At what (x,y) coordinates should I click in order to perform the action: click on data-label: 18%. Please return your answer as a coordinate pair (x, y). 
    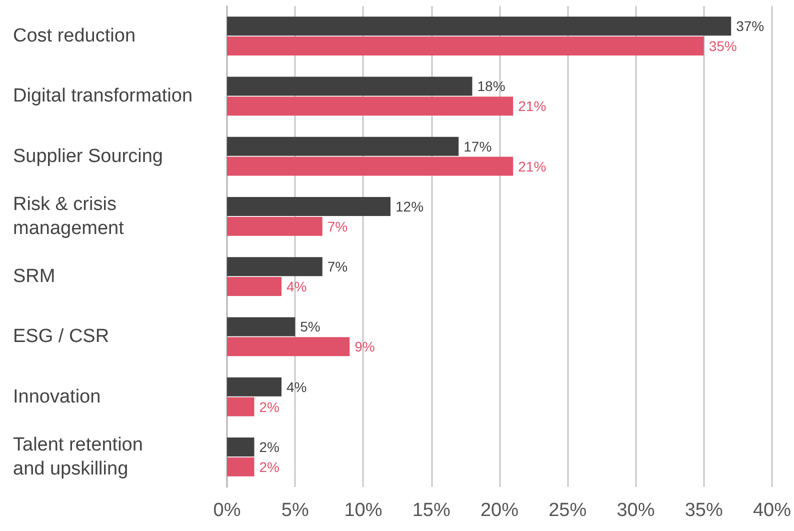
    Looking at the image, I should click on (491, 86).